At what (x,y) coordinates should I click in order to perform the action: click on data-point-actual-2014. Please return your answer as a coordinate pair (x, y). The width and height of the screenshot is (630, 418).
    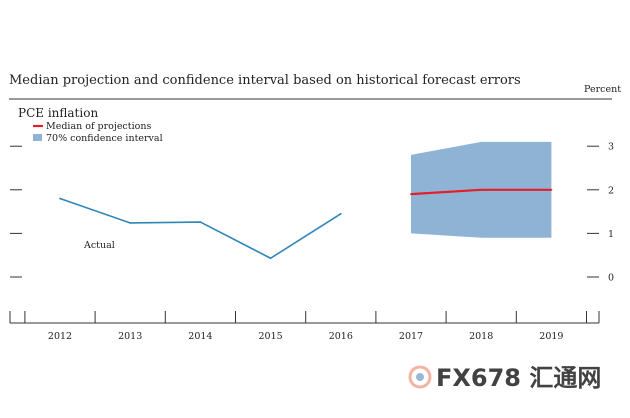
    Looking at the image, I should click on (200, 222).